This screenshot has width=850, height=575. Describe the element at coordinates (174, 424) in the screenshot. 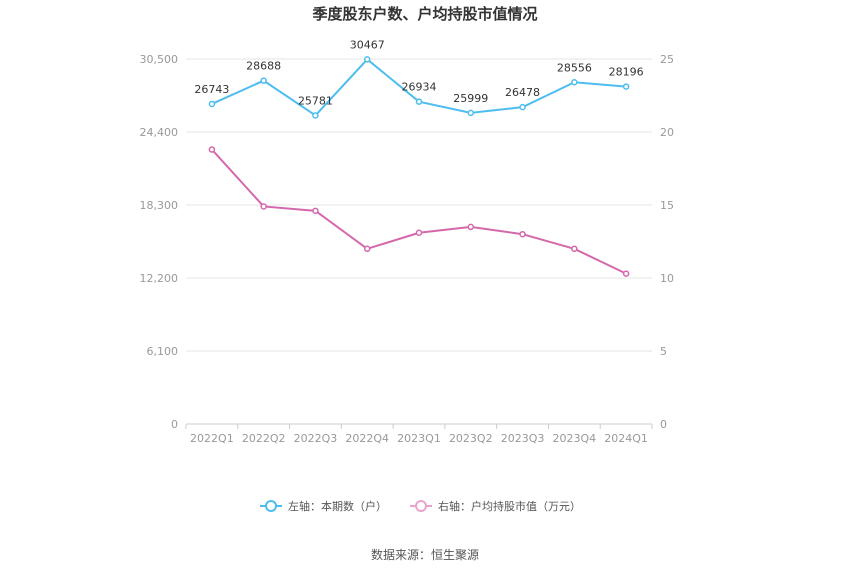

I see `left-axis-tick-label: 0` at that location.